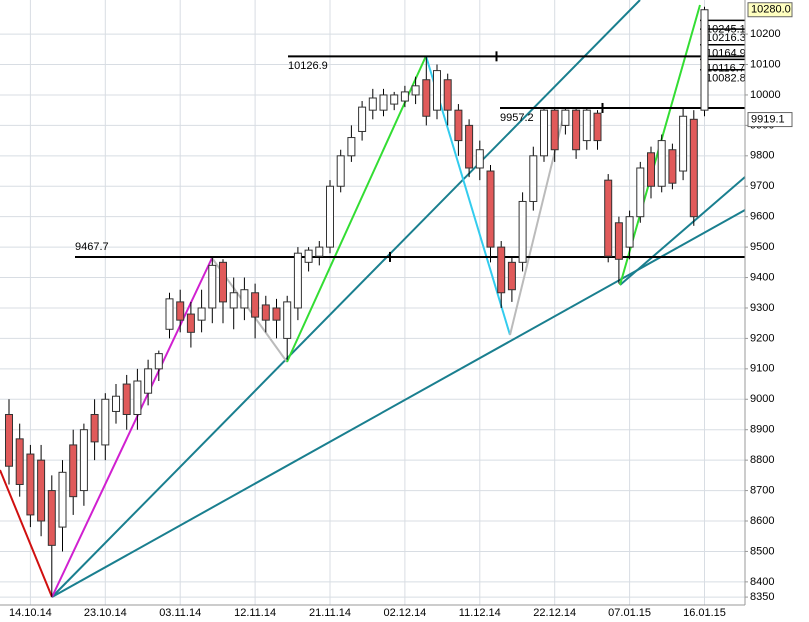  What do you see at coordinates (765, 95) in the screenshot?
I see `y-tick-label: 10000` at bounding box center [765, 95].